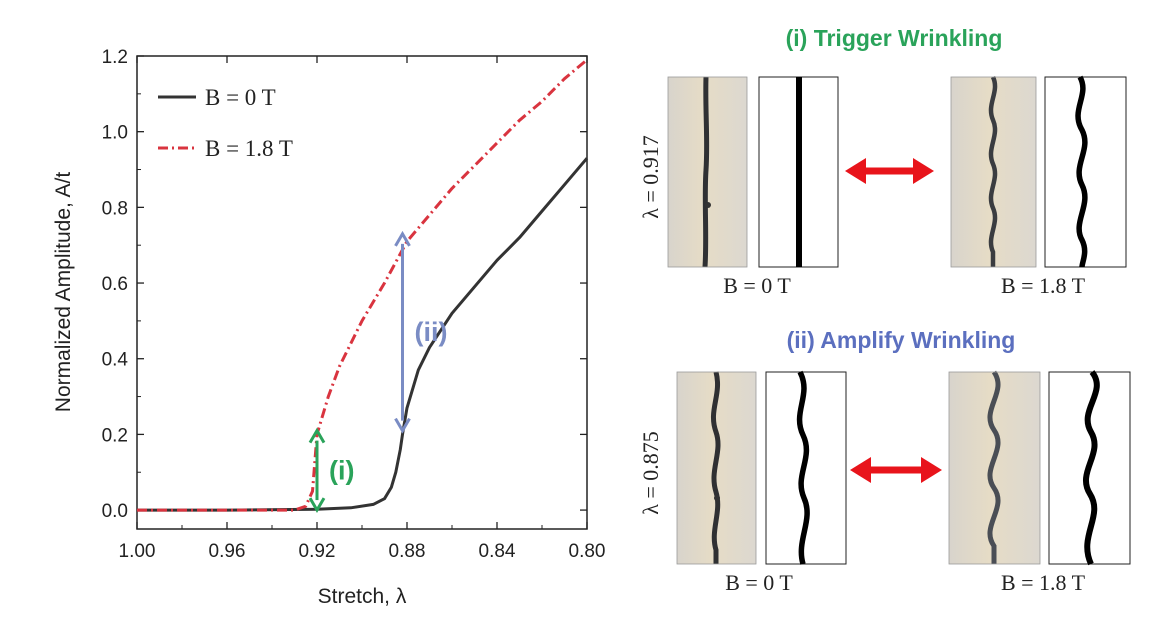 The width and height of the screenshot is (1175, 642). I want to click on y-tick-label: 0.4, so click(115, 360).